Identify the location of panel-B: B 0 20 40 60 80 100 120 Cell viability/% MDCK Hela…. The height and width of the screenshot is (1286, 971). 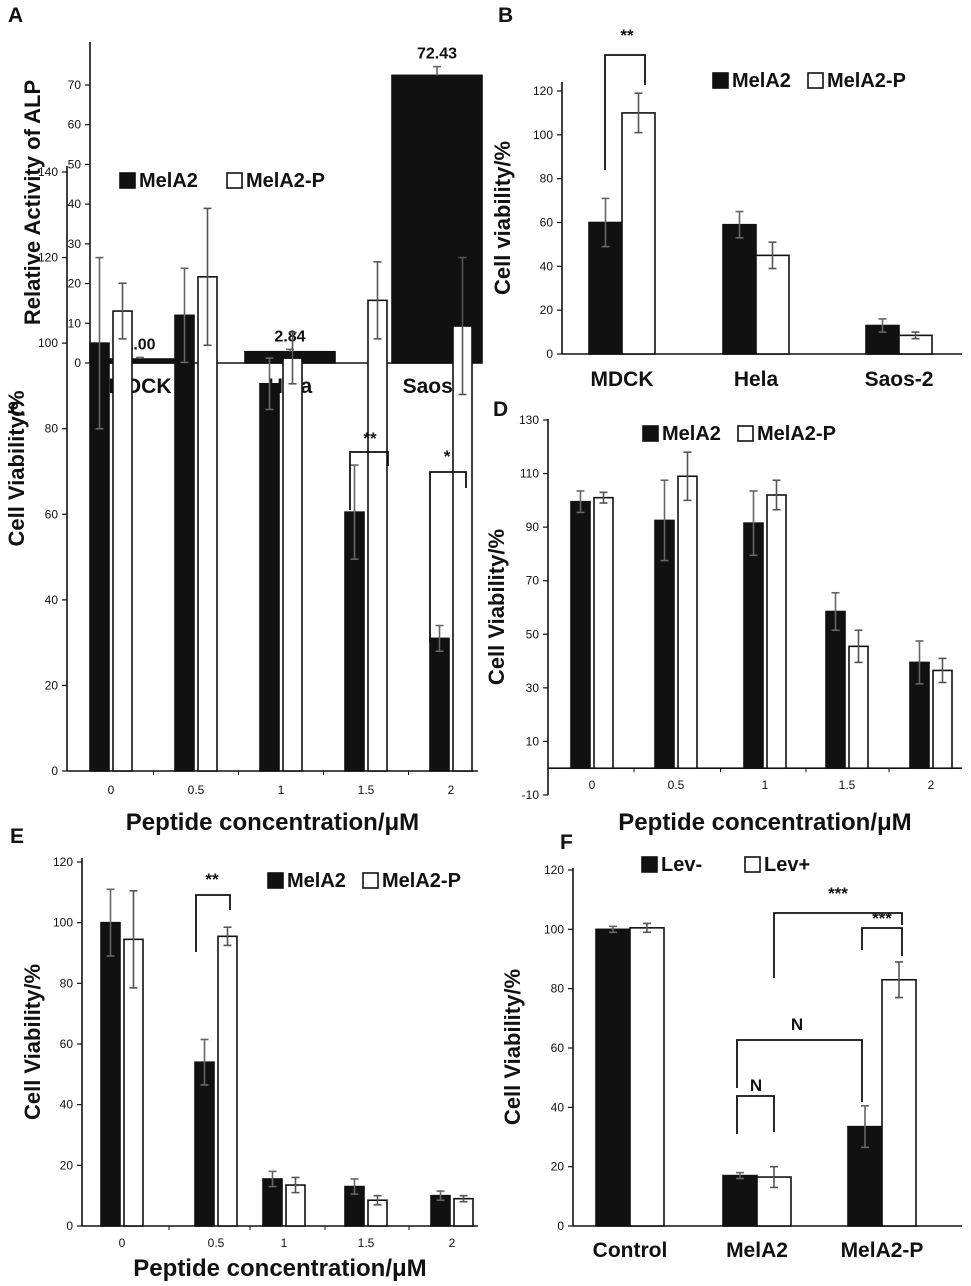
(726, 197).